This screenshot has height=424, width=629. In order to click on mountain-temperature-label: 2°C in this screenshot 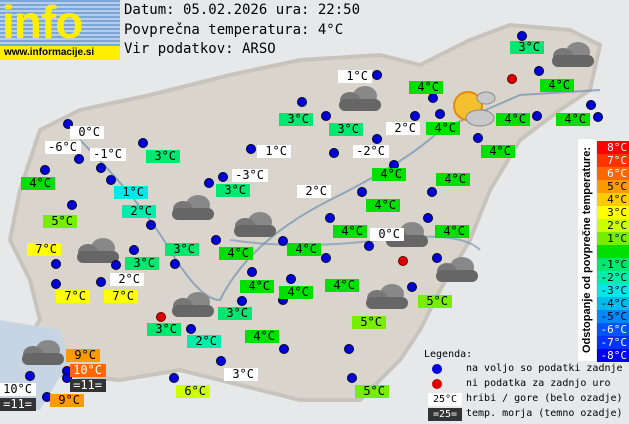, I will do `click(403, 128)`.